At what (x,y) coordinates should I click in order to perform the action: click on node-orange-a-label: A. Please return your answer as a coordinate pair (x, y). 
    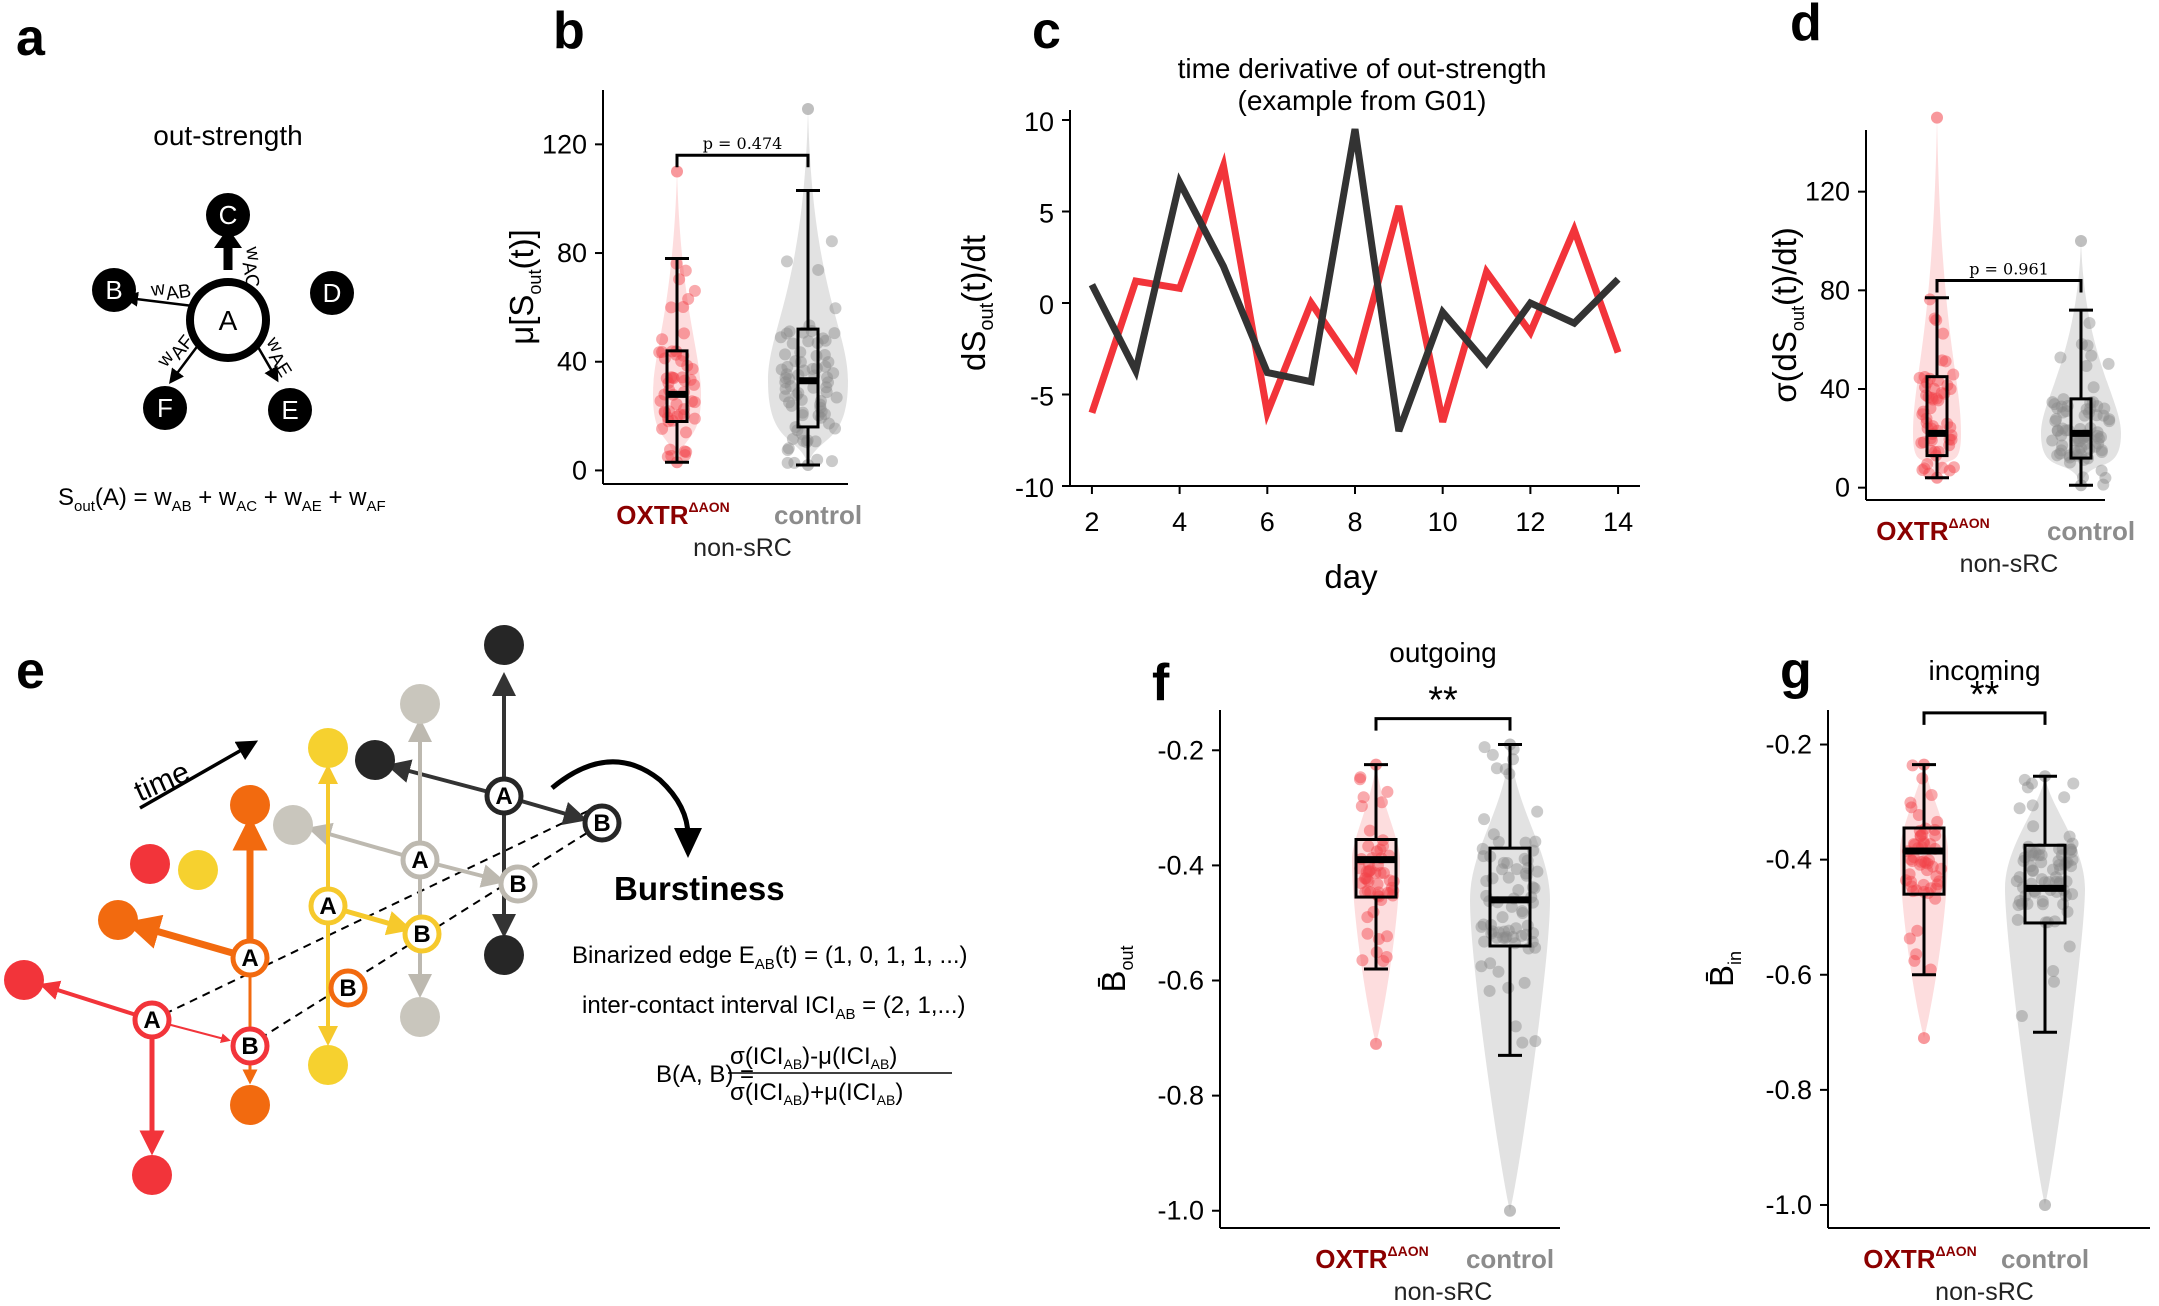
    Looking at the image, I should click on (249, 958).